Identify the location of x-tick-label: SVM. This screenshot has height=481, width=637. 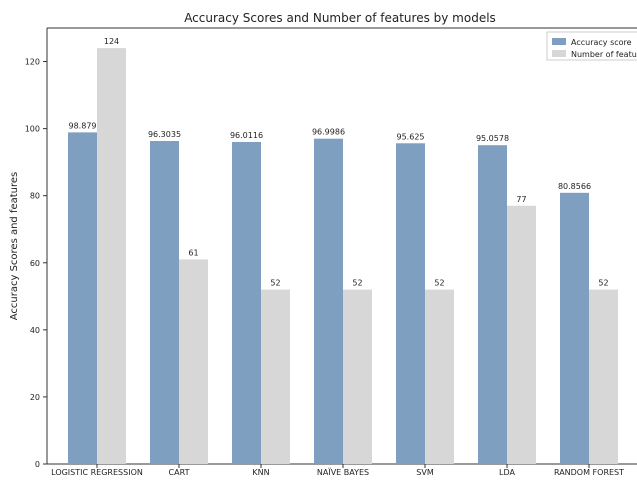
(425, 472).